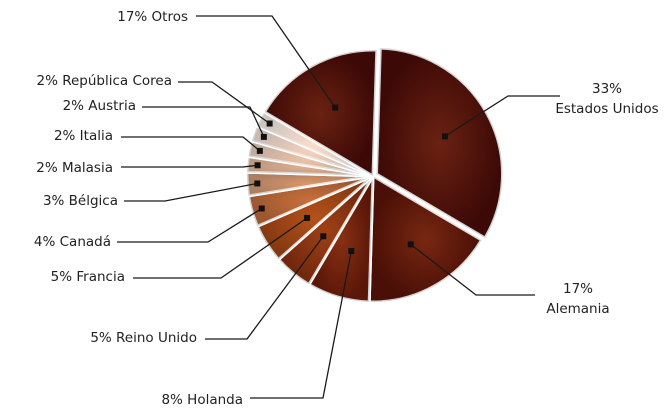 This screenshot has width=670, height=409. I want to click on slice-label: 5% Francia, so click(88, 277).